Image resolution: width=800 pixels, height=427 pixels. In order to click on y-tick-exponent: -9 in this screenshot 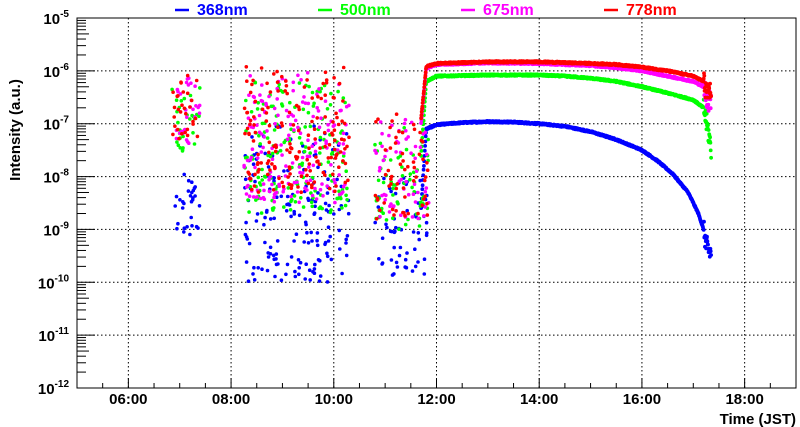, I will do `click(64, 225)`.